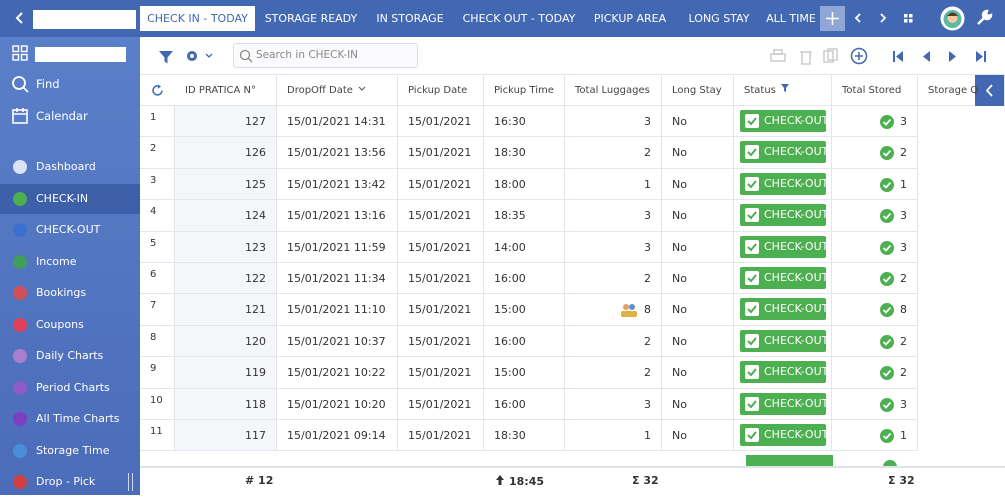 Image resolution: width=1005 pixels, height=497 pixels. Describe the element at coordinates (255, 278) in the screenshot. I see `cell-text: 122` at that location.